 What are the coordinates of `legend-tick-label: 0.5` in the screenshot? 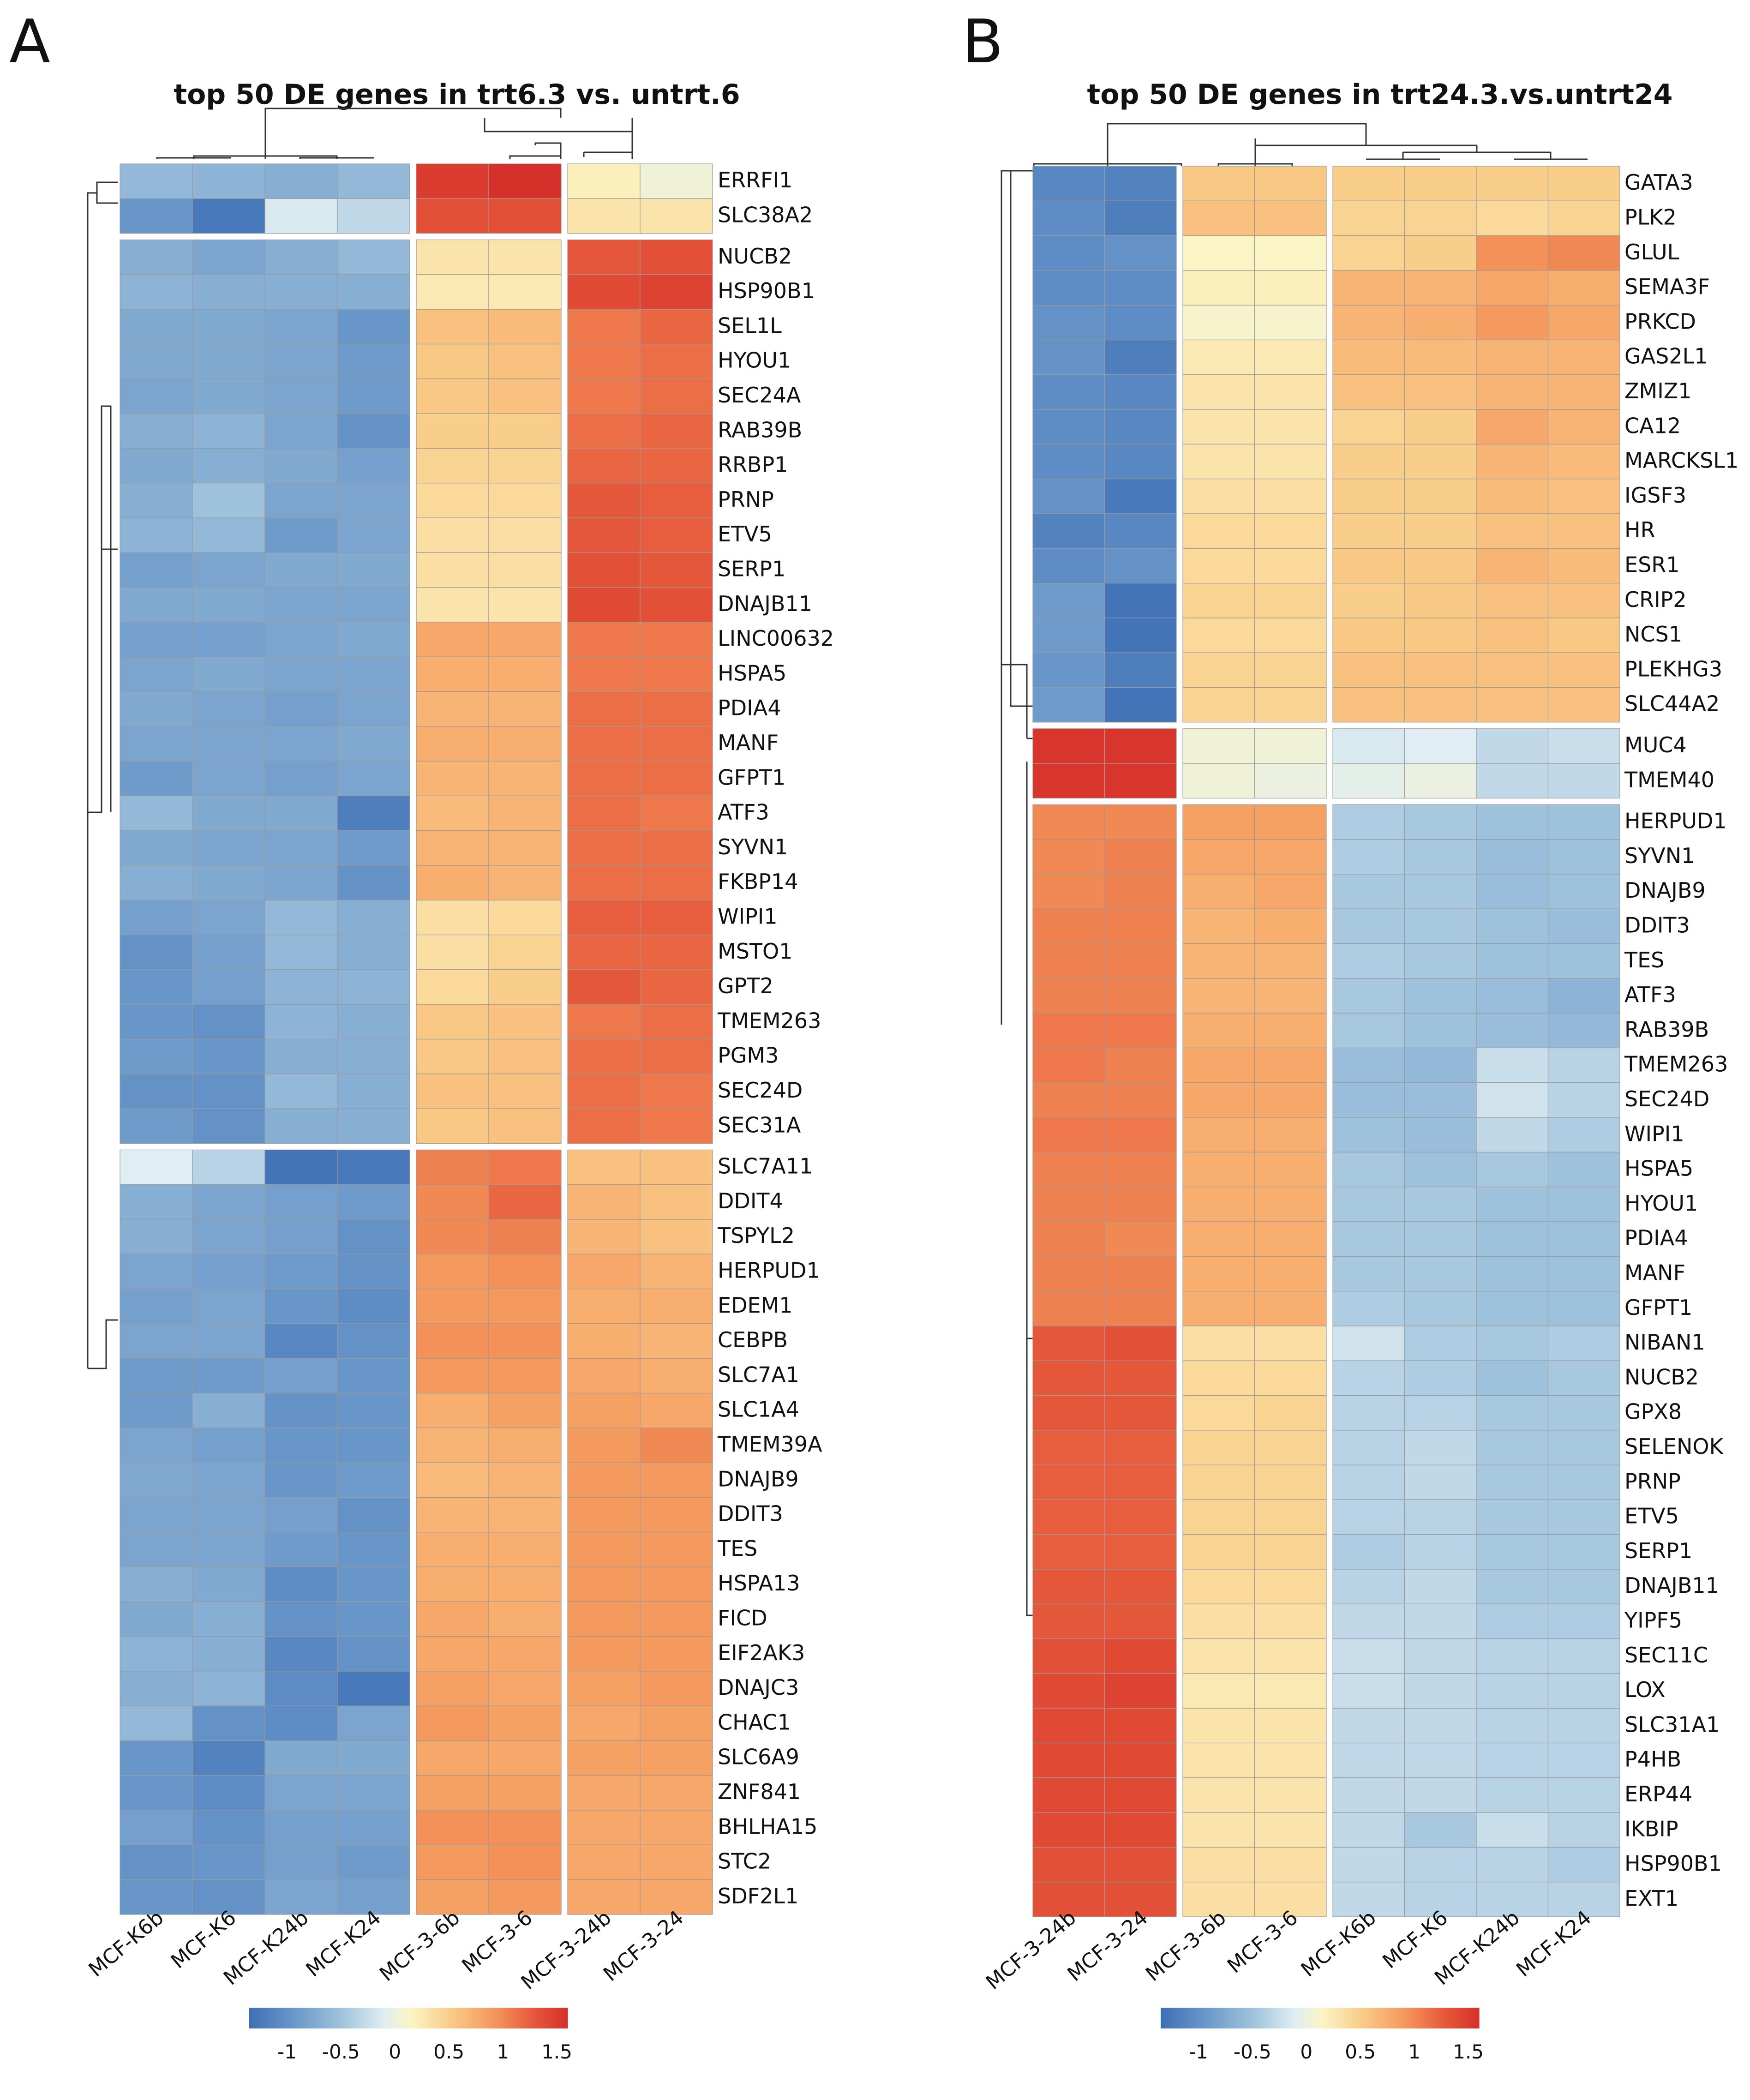 It's located at (448, 2051).